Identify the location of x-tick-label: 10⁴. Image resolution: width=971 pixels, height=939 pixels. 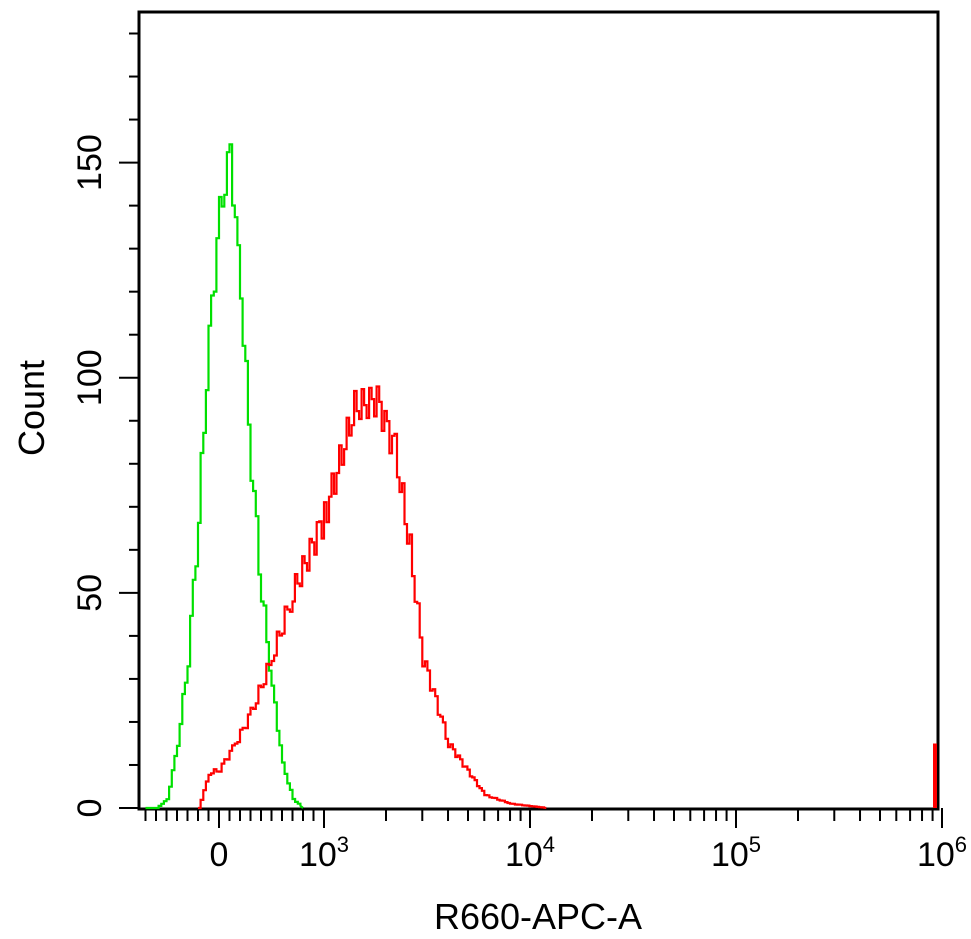
(530, 853).